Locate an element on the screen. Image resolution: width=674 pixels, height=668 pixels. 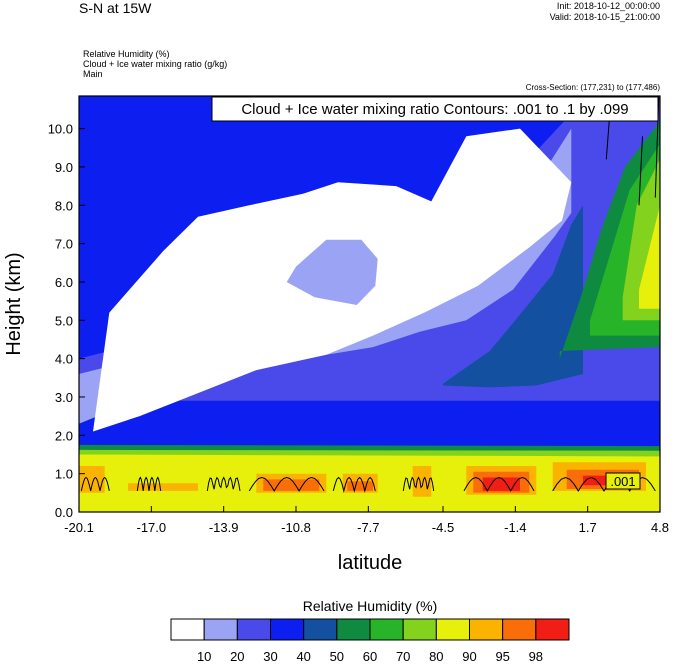
x-axis: -20.1 -17.0 -13.9 -10.8 -7.7 -4.5 -1.4 1.7 4.8 is located at coordinates (366, 520).